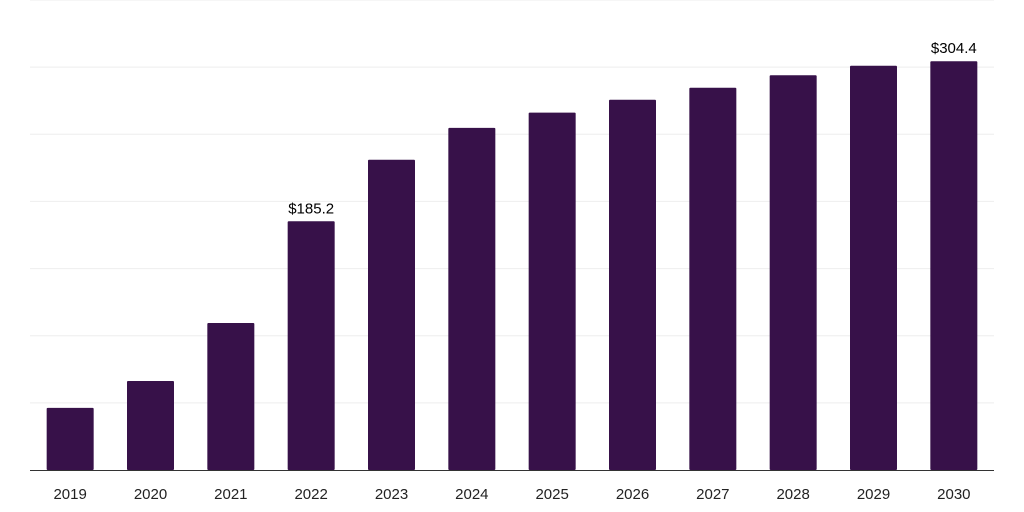 This screenshot has width=1024, height=512. What do you see at coordinates (472, 298) in the screenshot?
I see `bar-2024` at bounding box center [472, 298].